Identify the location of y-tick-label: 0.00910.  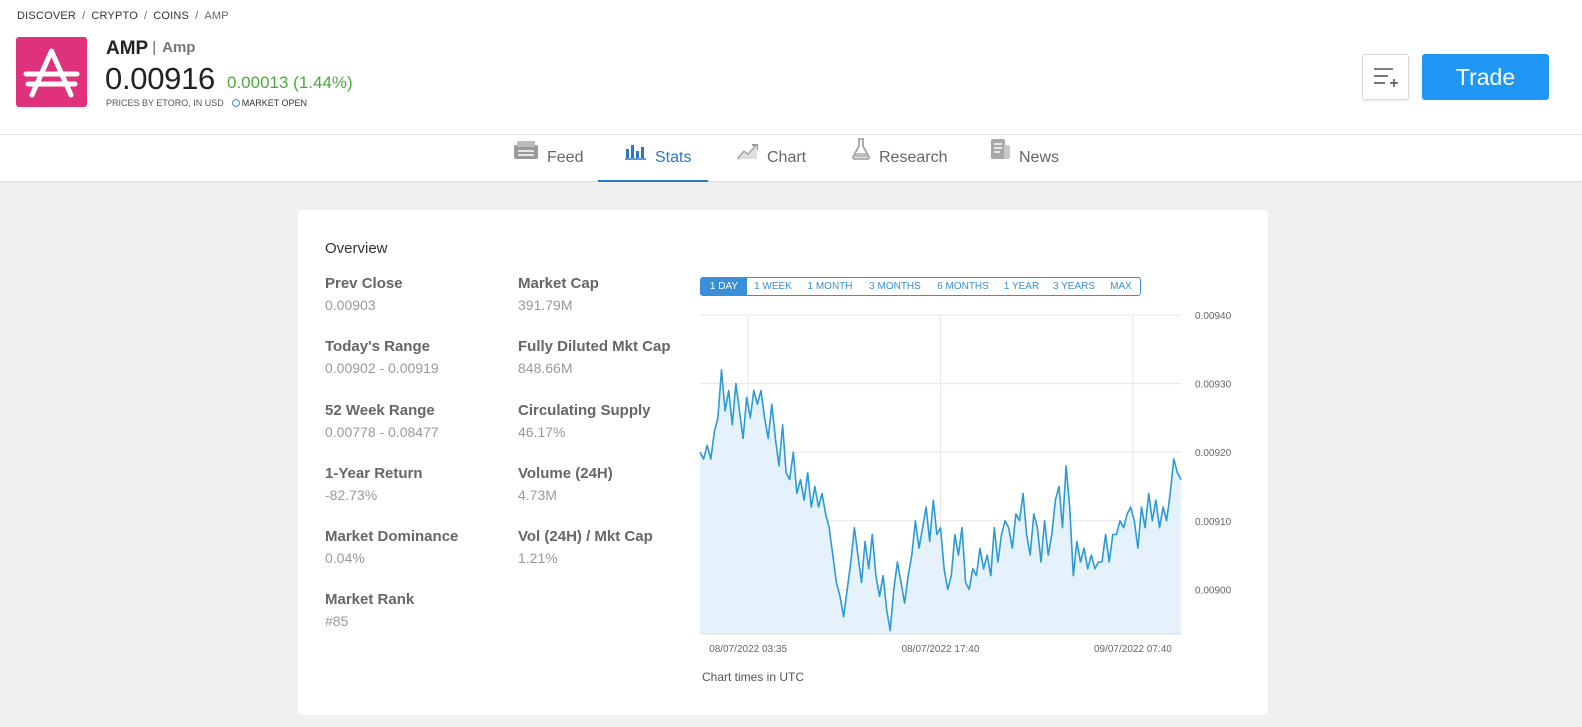
(1213, 522).